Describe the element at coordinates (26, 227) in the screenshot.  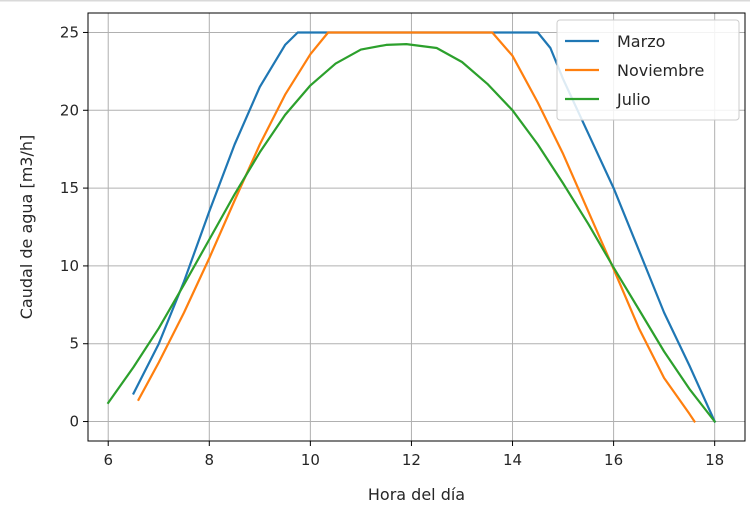
I see `y-axis-label: Caudal de agua [m3/h]` at that location.